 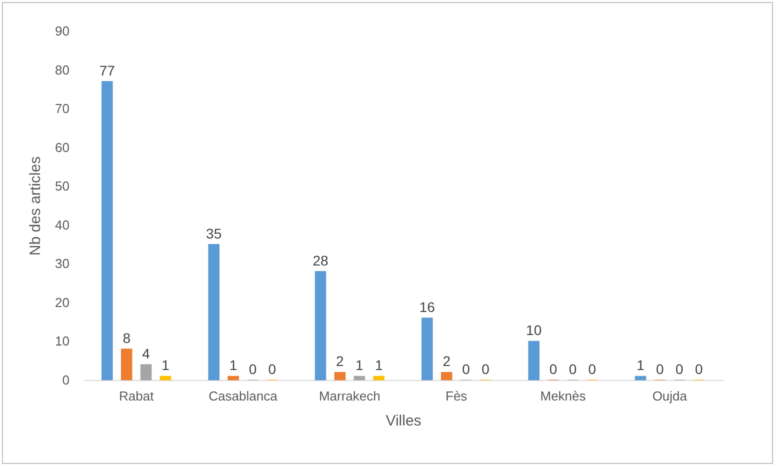 What do you see at coordinates (62, 108) in the screenshot?
I see `y-tick-label: 70` at bounding box center [62, 108].